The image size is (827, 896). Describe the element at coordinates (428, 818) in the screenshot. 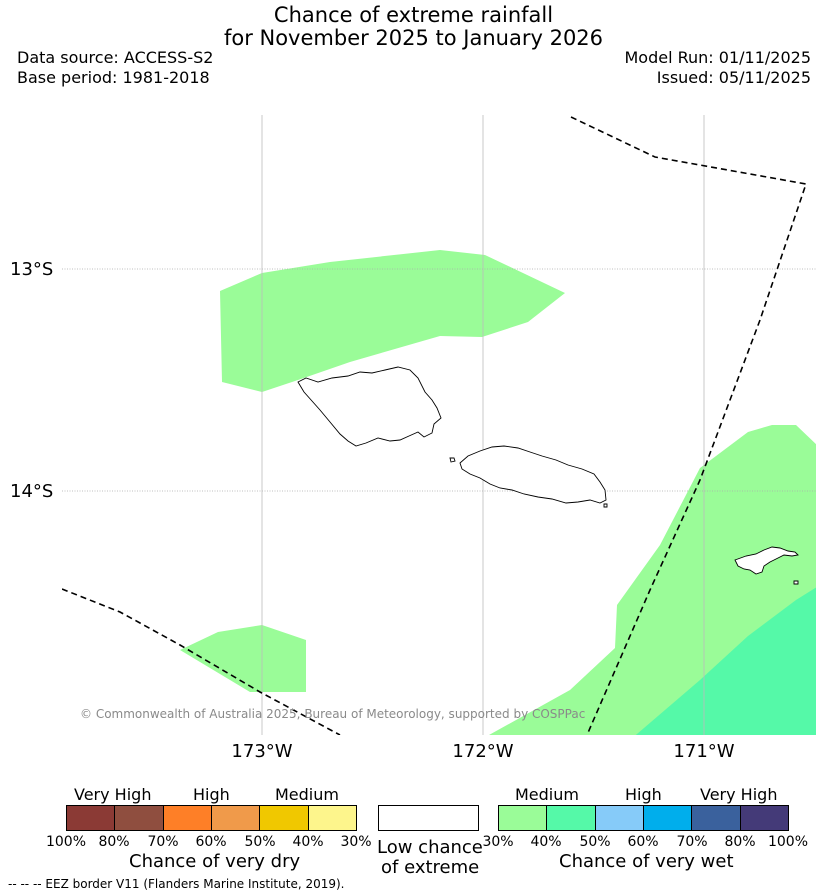

I see `low-chance-swatch` at that location.